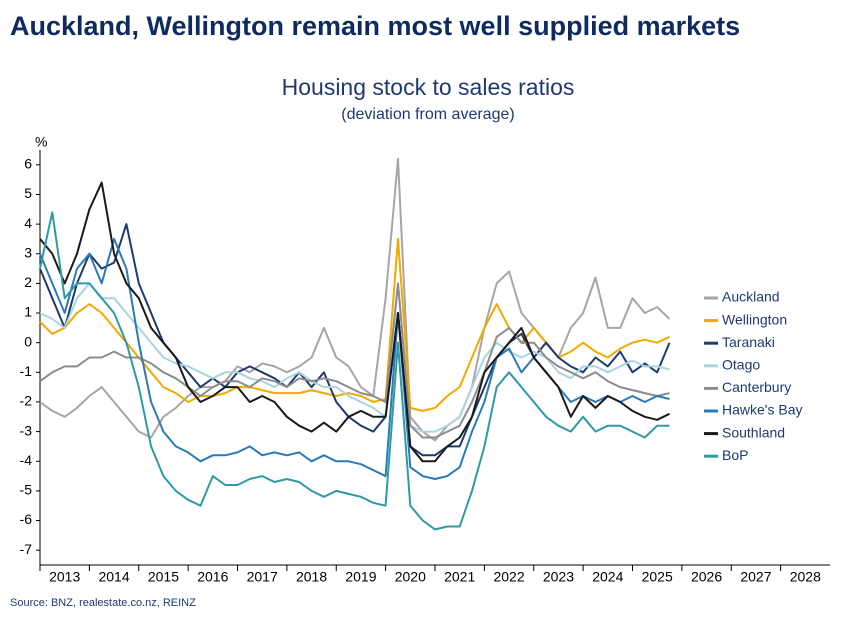 Image resolution: width=852 pixels, height=621 pixels. What do you see at coordinates (805, 577) in the screenshot?
I see `x-tick-label: 2028` at bounding box center [805, 577].